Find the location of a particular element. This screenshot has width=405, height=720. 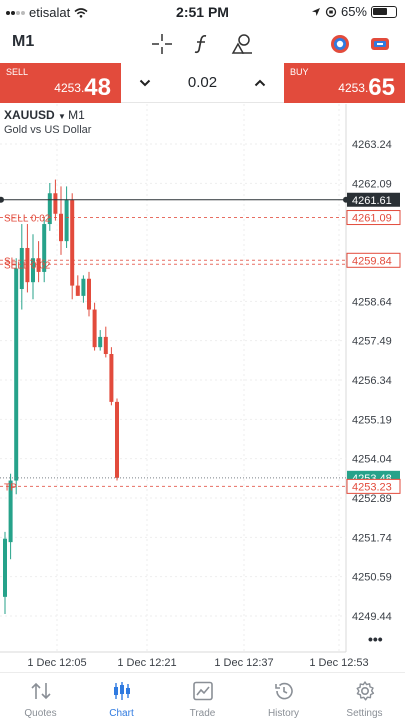

function-icon is located at coordinates (202, 44).